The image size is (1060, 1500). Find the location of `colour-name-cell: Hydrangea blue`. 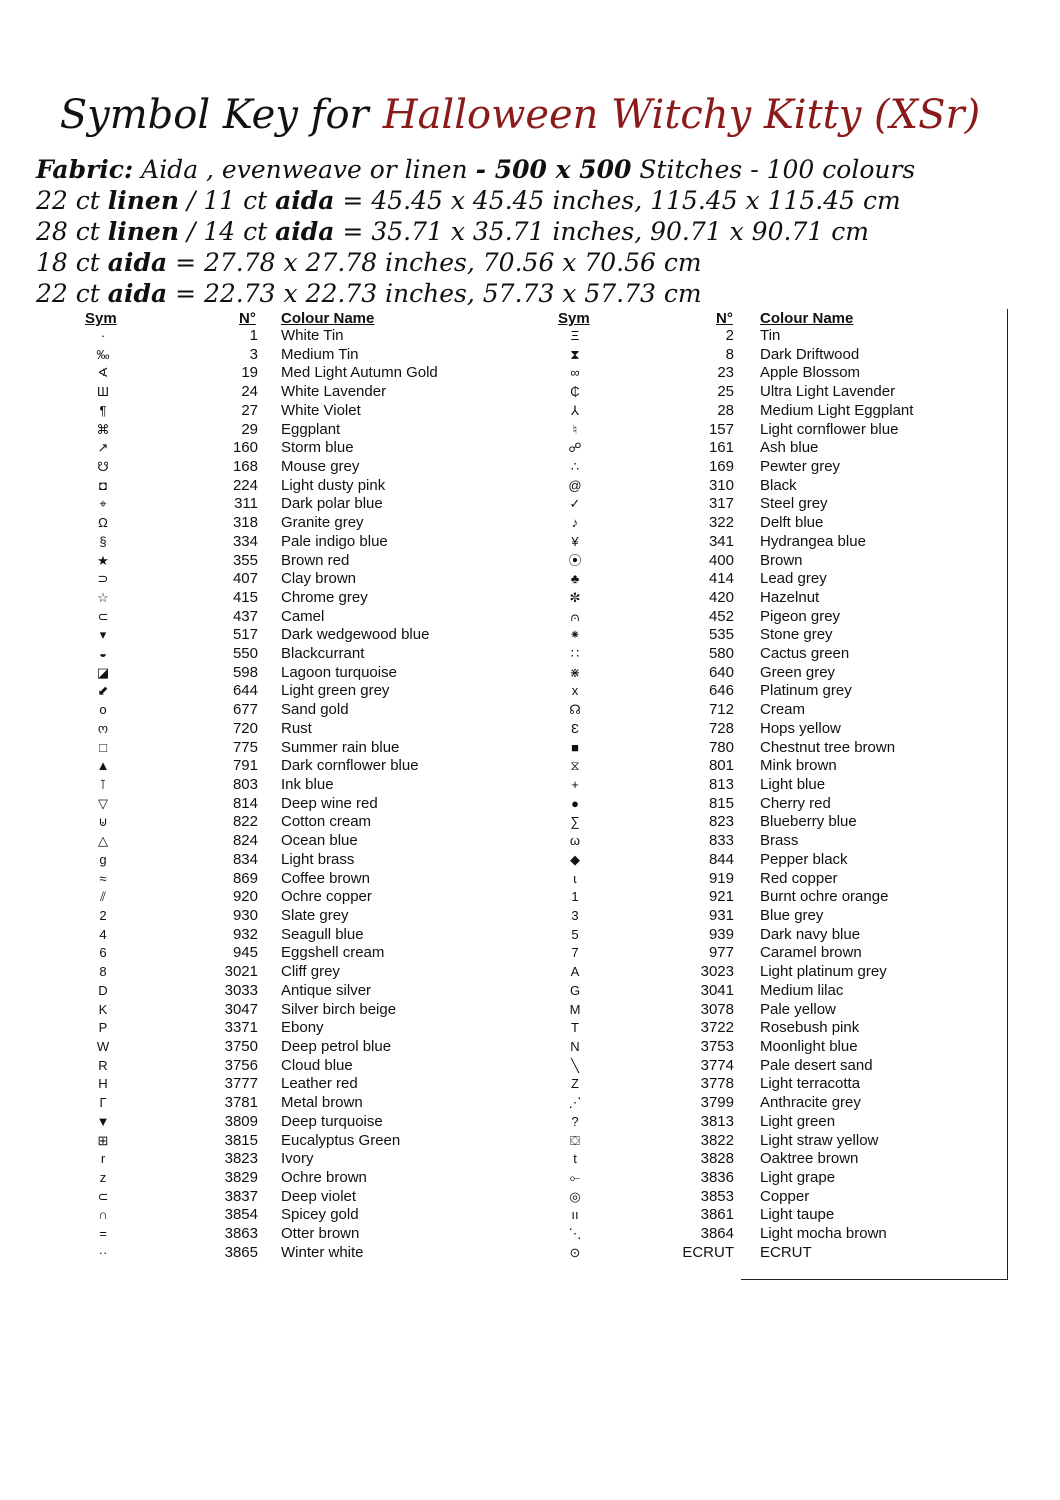

colour-name-cell: Hydrangea blue is located at coordinates (813, 541).